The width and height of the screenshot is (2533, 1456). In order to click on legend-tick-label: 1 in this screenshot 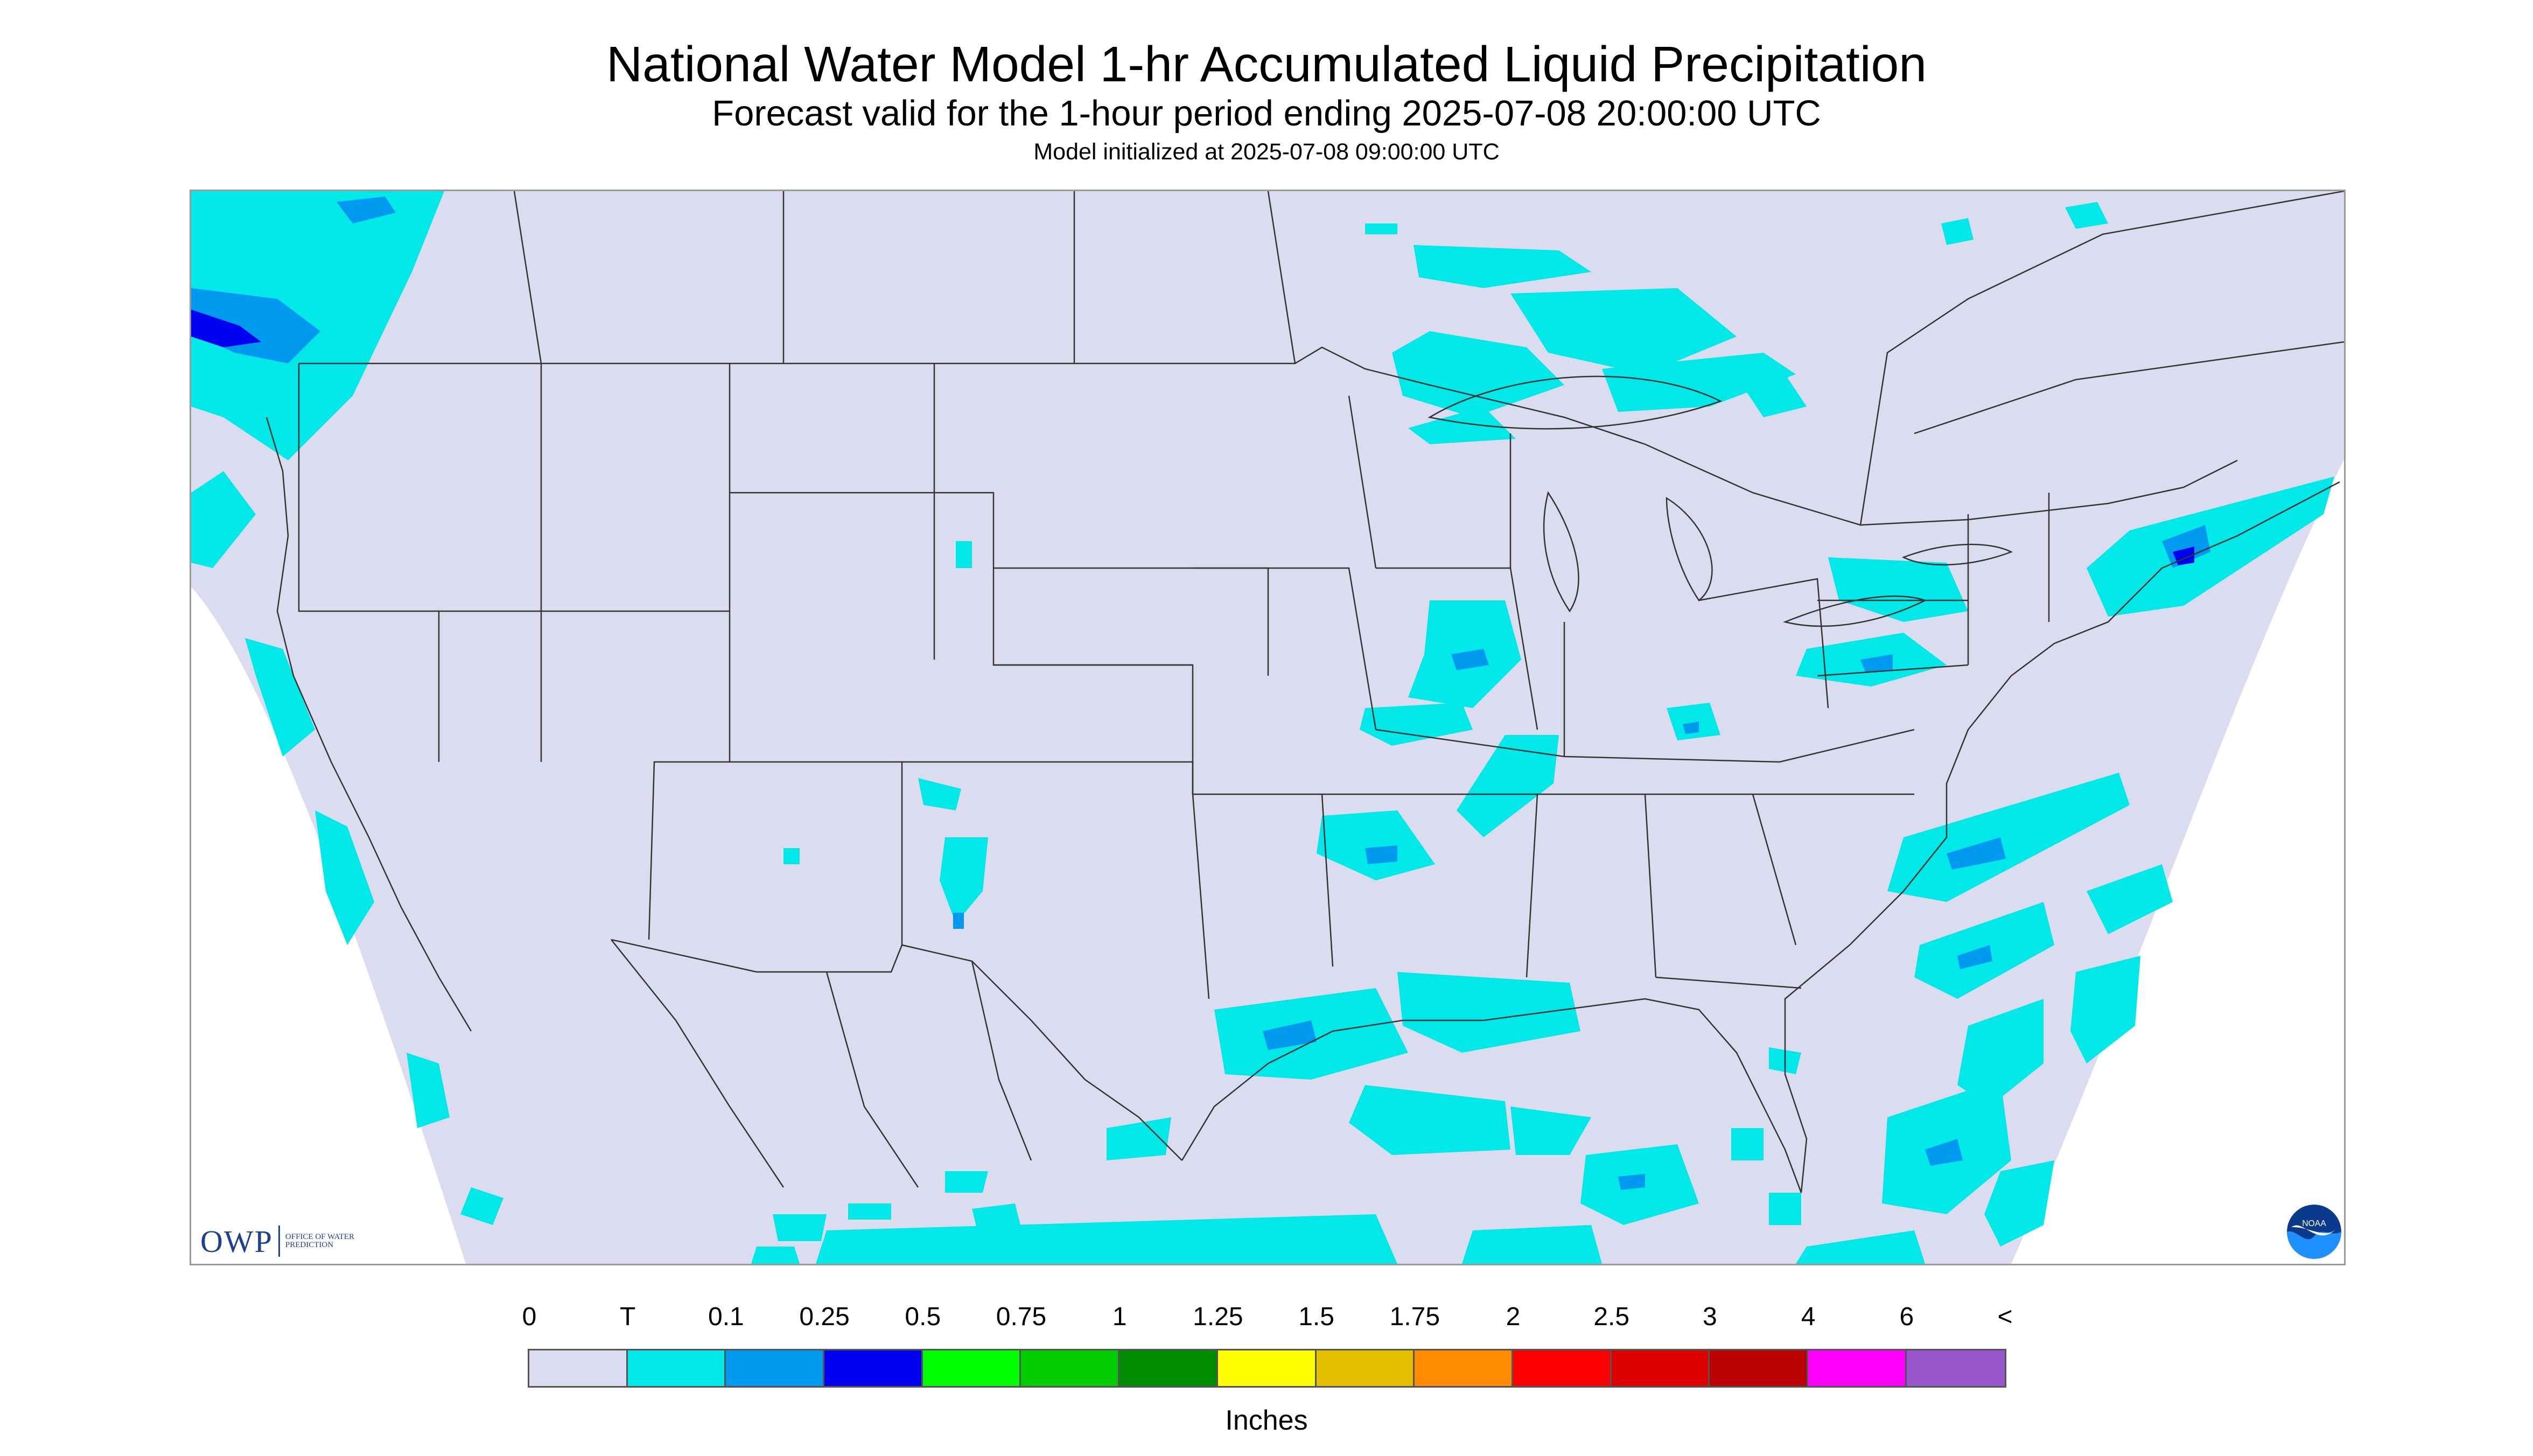, I will do `click(1120, 1317)`.